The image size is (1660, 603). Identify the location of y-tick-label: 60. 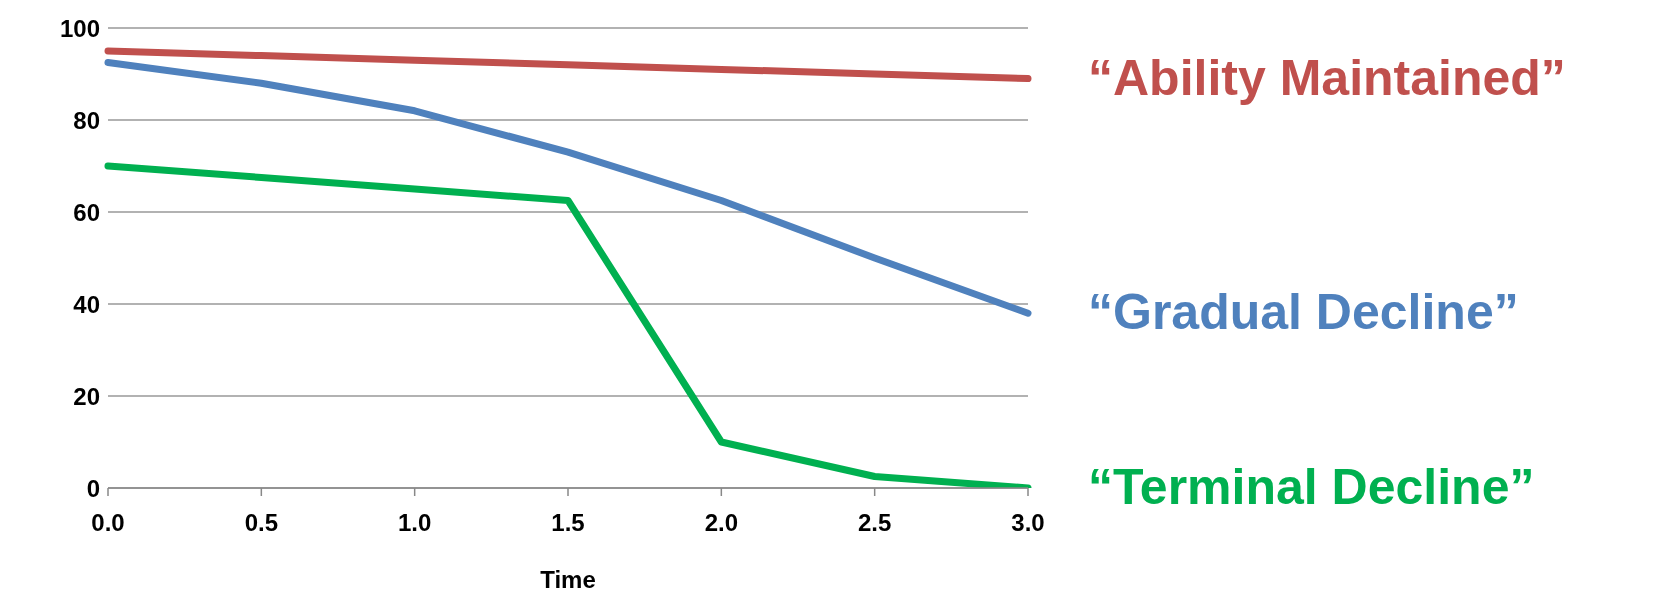
(86, 212).